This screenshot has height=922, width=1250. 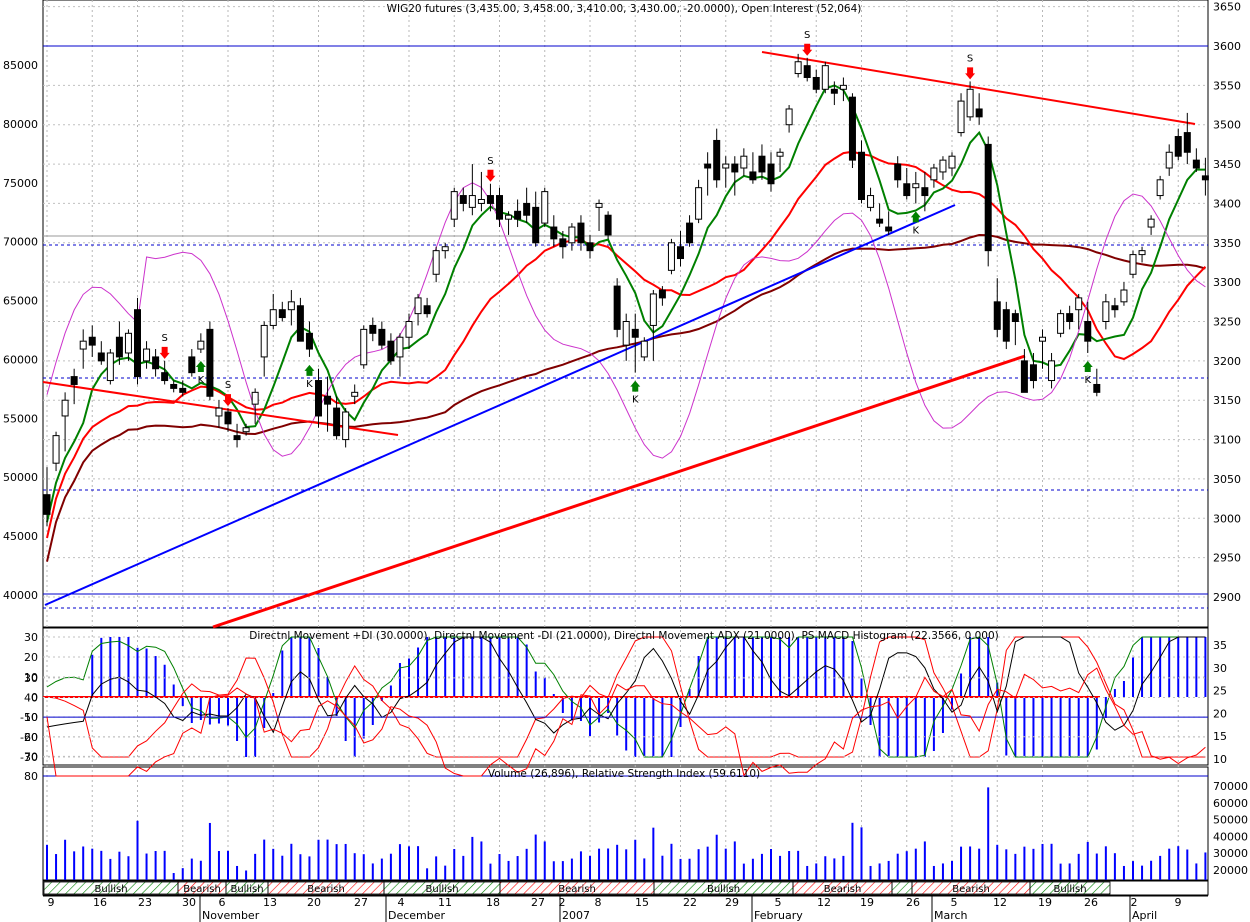 I want to click on x-month-label: November, so click(x=231, y=915).